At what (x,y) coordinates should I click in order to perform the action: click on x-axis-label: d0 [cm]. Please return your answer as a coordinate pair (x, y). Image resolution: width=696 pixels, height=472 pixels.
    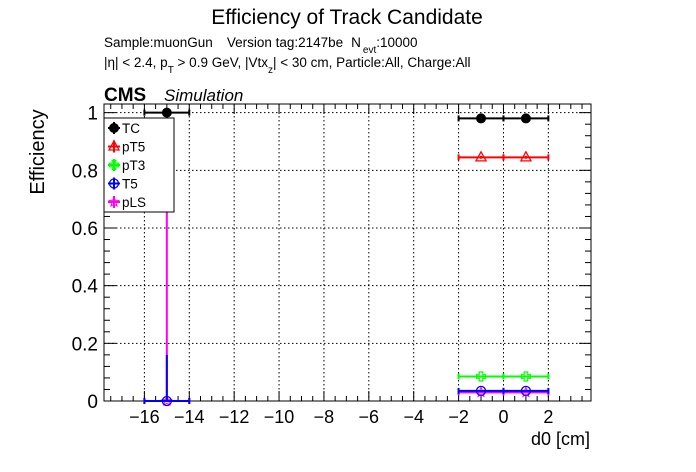
    Looking at the image, I should click on (560, 439).